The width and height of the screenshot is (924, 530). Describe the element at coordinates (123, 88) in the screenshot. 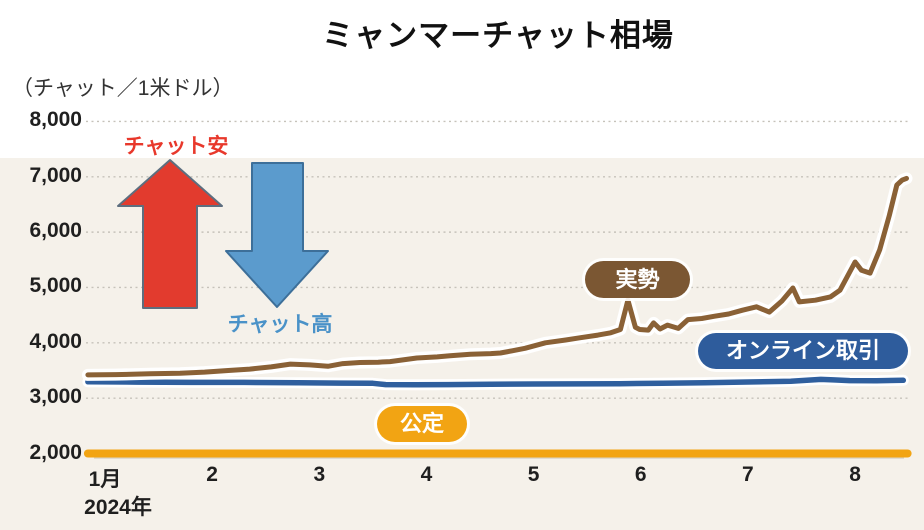

I see `y-axis-unit-label: （チャット／1米ドル）` at that location.